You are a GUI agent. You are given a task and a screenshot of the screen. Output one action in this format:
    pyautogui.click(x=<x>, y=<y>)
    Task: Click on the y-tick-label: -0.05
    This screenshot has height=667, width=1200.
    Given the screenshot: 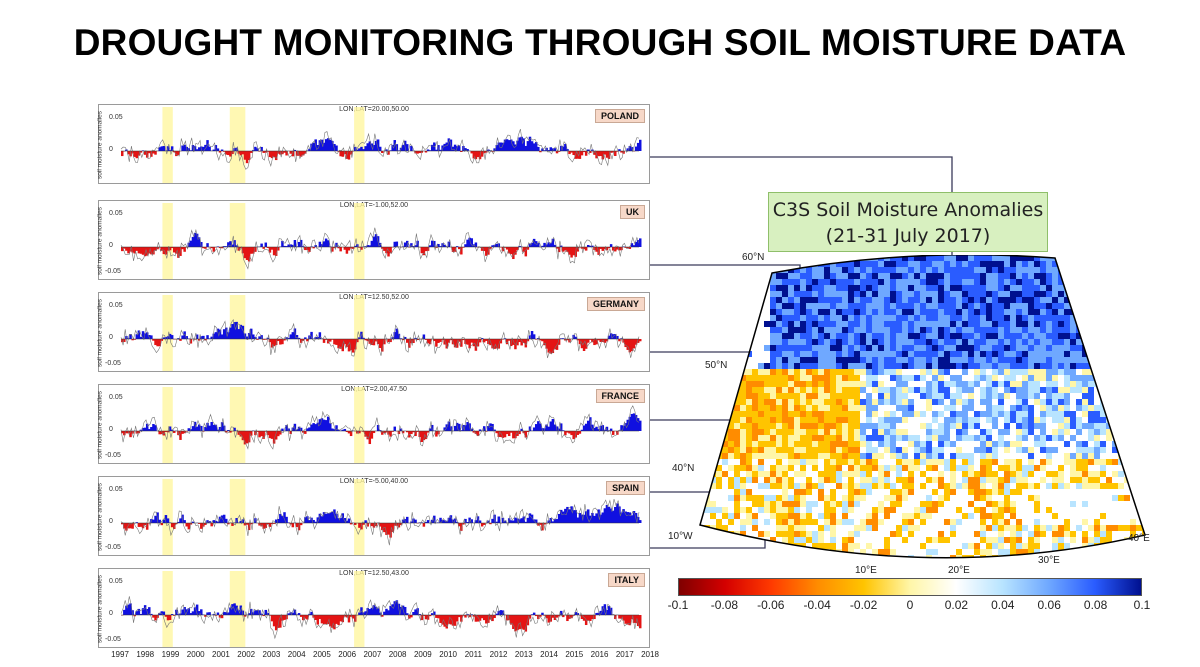 What is the action you would take?
    pyautogui.click(x=113, y=271)
    